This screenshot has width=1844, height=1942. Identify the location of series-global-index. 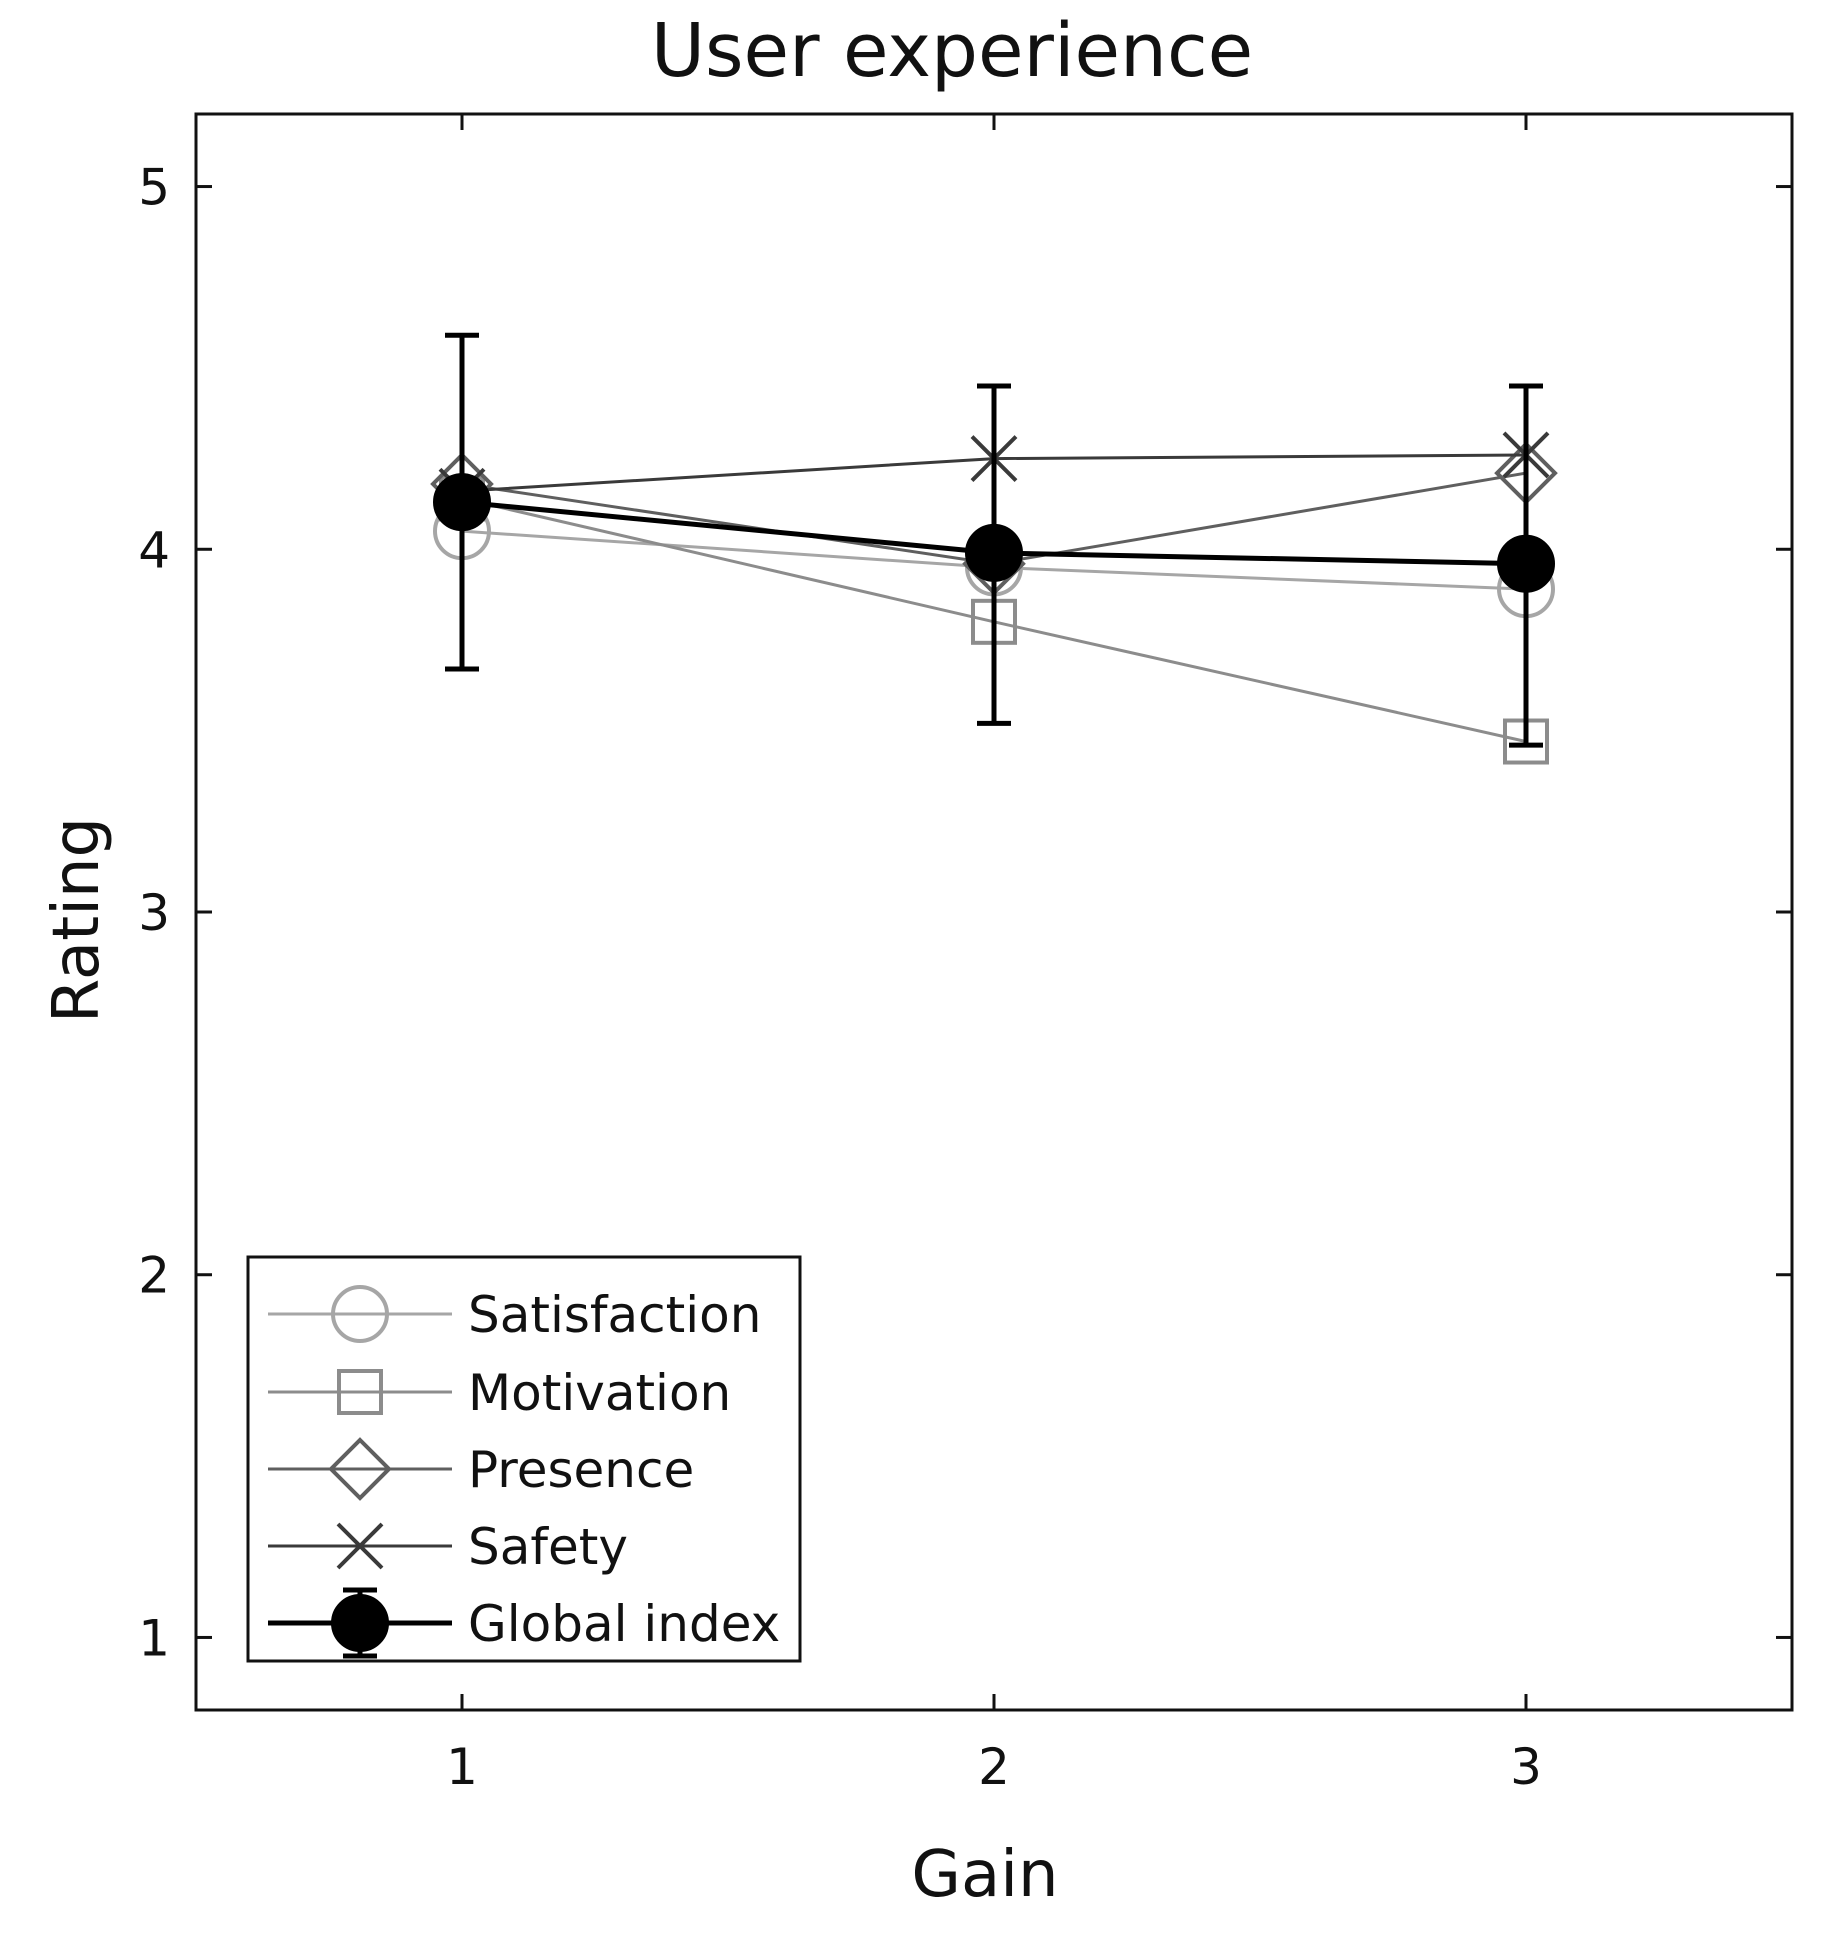
(994, 540).